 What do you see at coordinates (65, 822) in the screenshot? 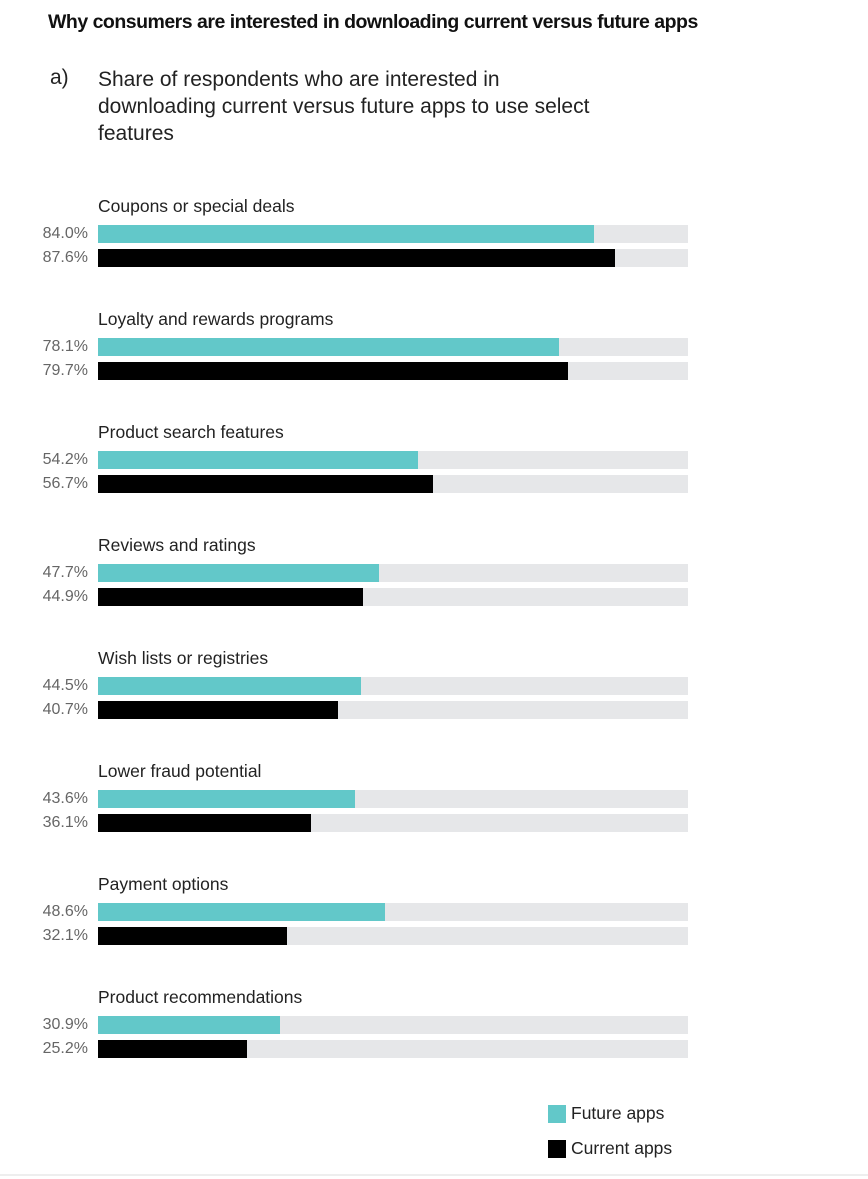
I see `value-label: 36.1%` at bounding box center [65, 822].